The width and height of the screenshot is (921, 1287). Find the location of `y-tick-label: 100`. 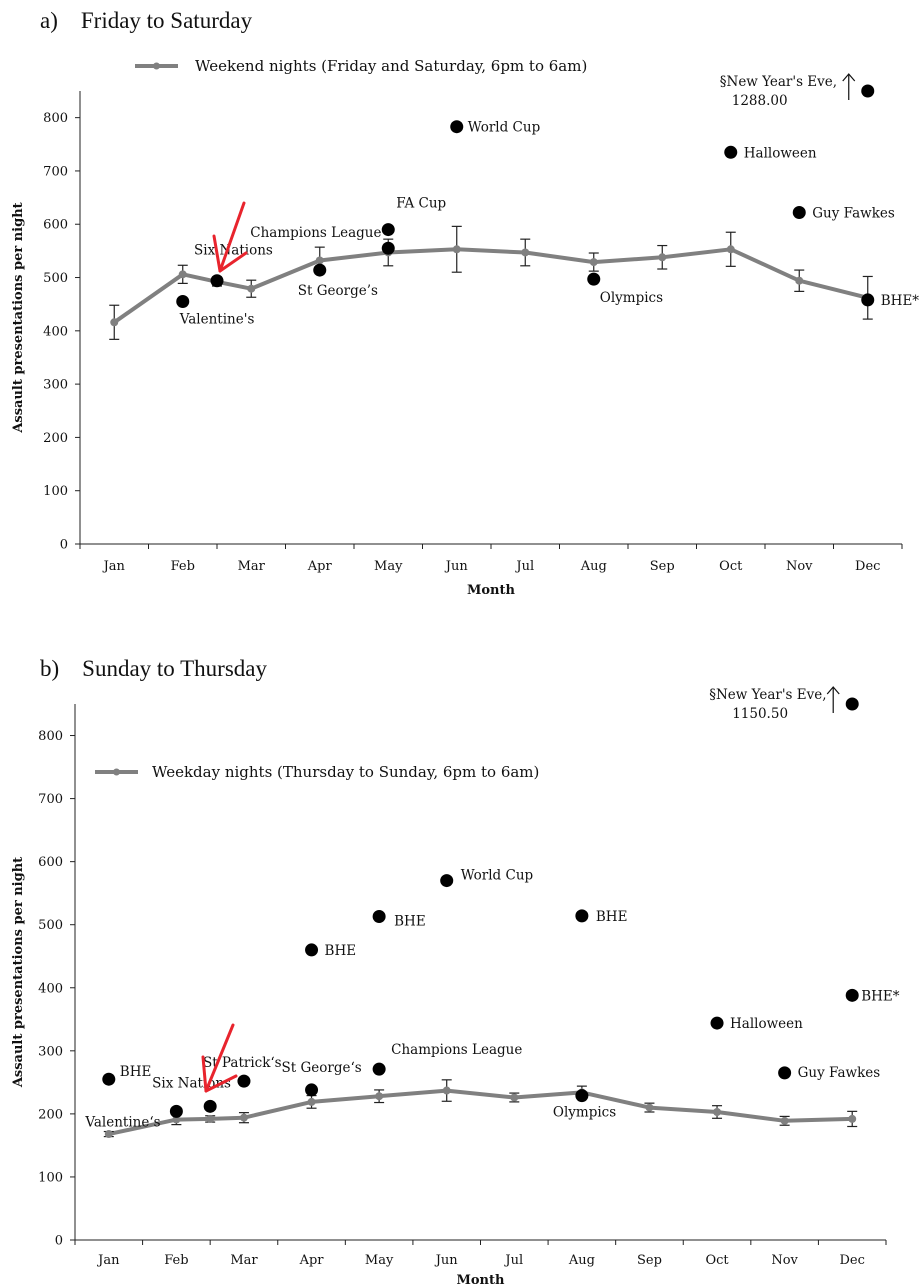

y-tick-label: 100 is located at coordinates (50, 1177).